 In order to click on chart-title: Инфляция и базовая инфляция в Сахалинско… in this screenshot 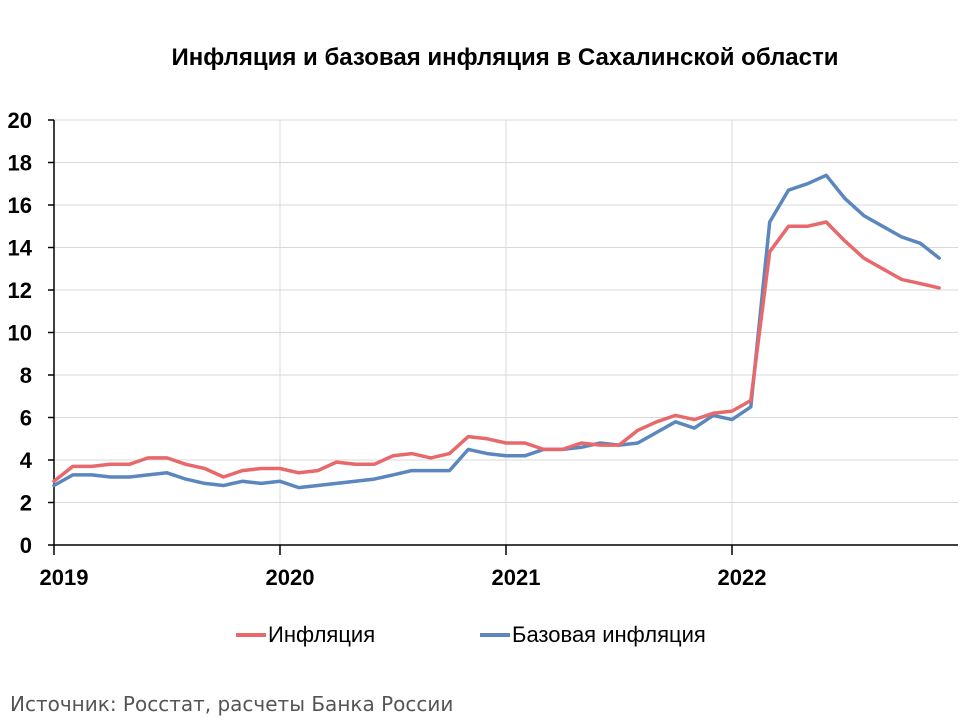, I will do `click(505, 57)`.